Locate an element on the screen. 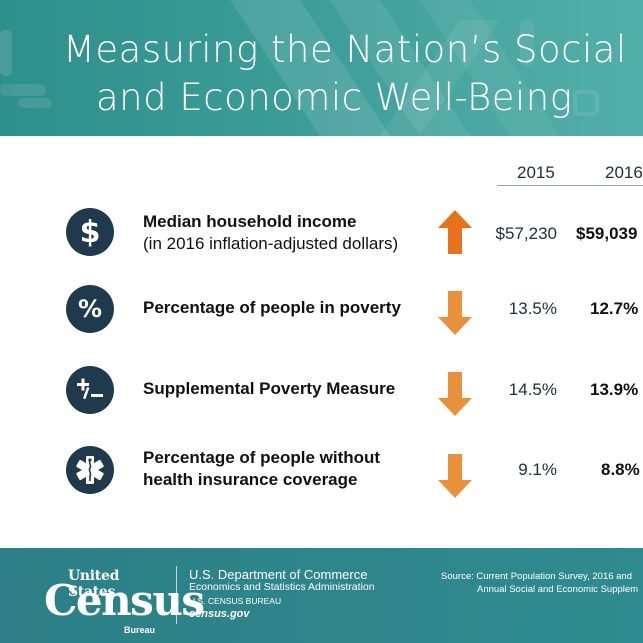  logo-united-states: United States is located at coordinates (94, 584).